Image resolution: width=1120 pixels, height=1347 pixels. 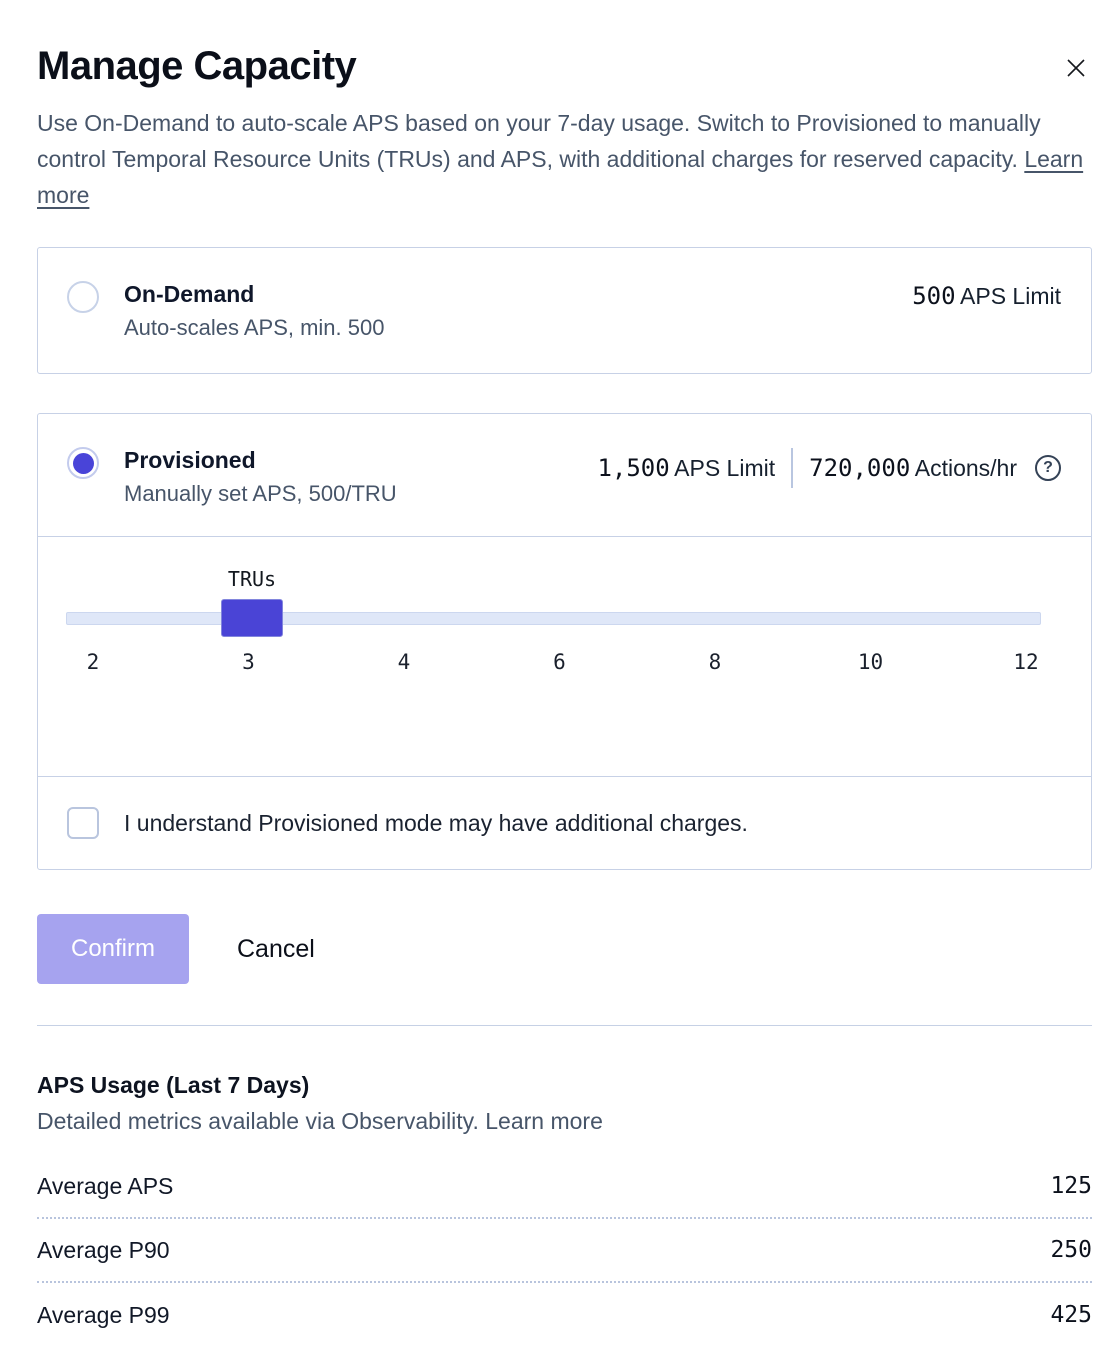 I want to click on actions-per-hour-value: 720,000, so click(x=860, y=468).